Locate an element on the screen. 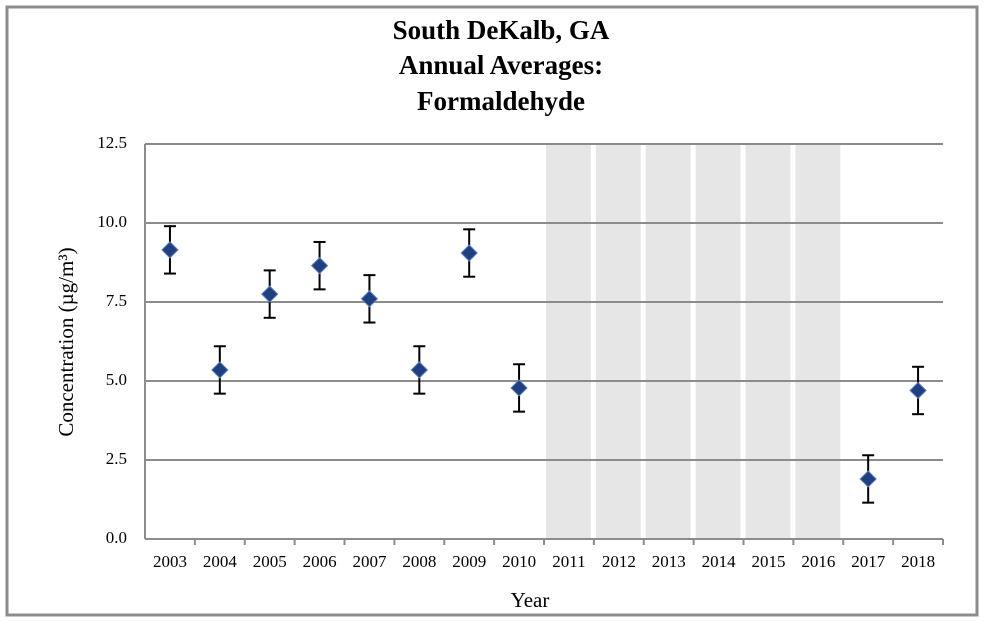  chart-title: South DeKalb, GA is located at coordinates (501, 30).